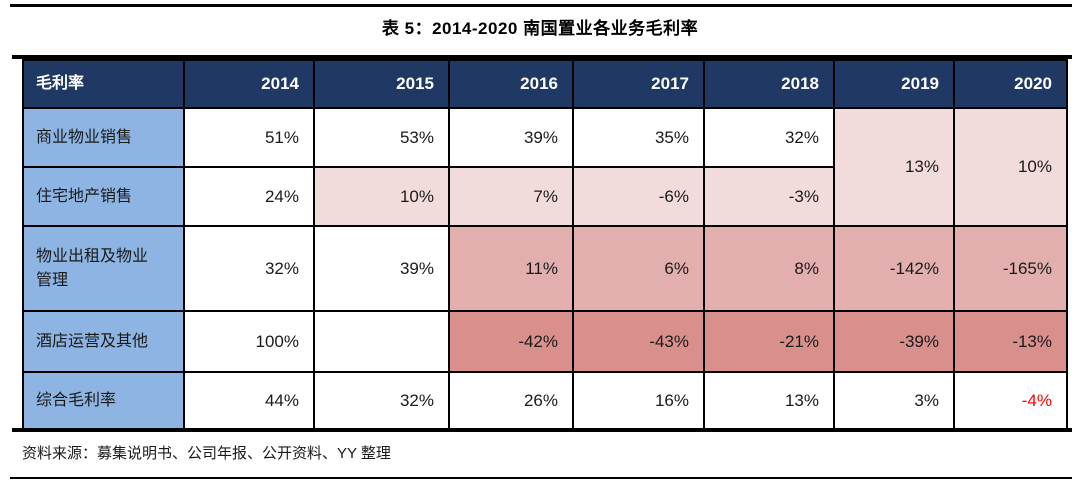 The height and width of the screenshot is (486, 1080). Describe the element at coordinates (769, 400) in the screenshot. I see `value-cell: 13%` at that location.